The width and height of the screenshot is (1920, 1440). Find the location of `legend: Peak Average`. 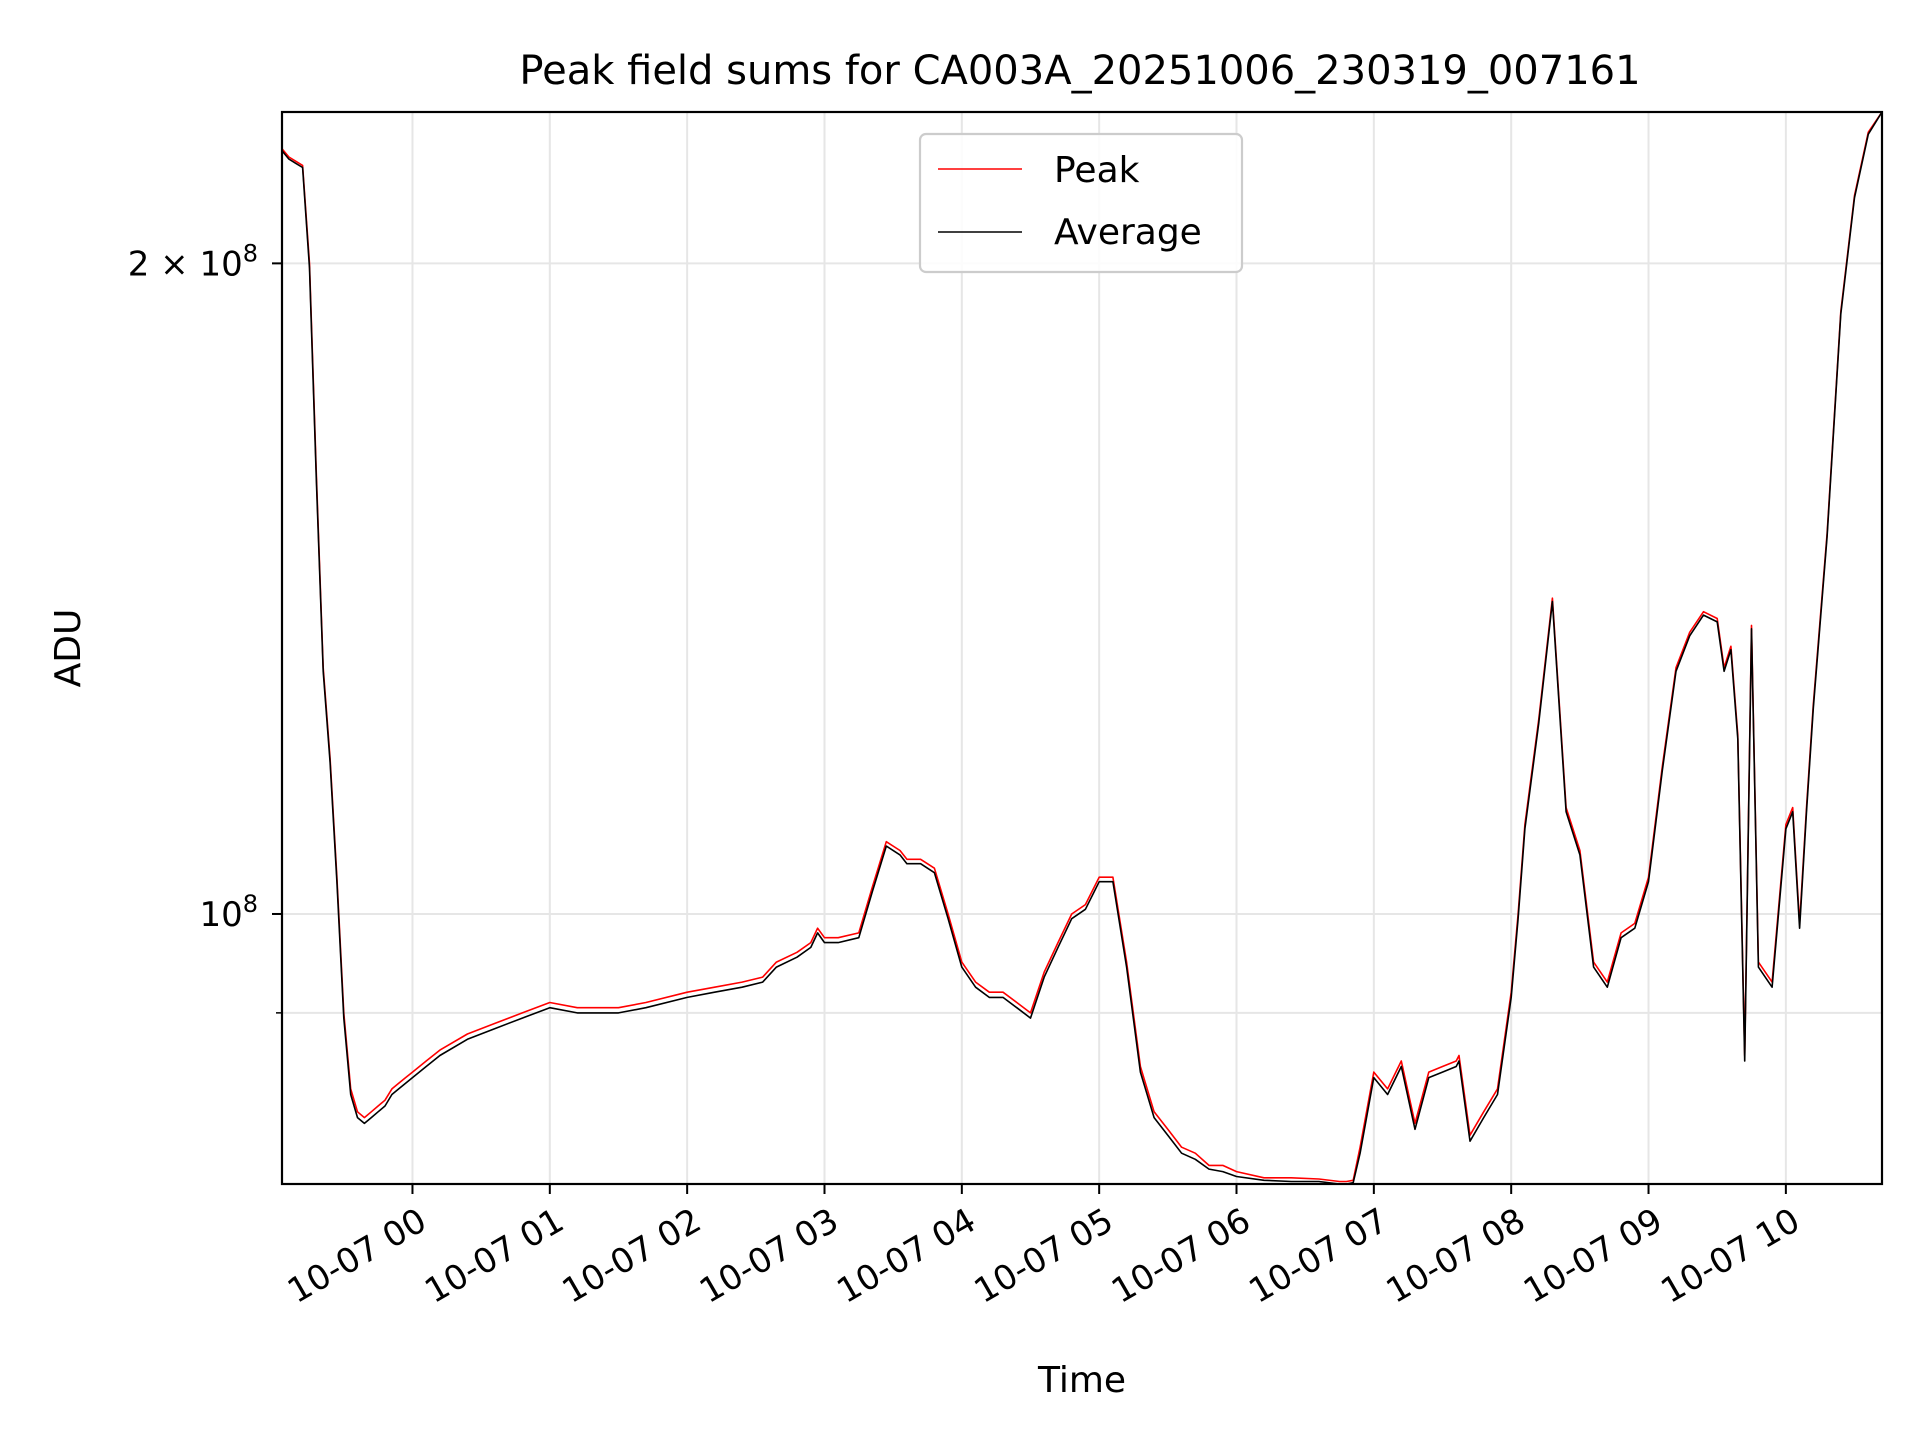

legend: Peak Average is located at coordinates (1081, 203).